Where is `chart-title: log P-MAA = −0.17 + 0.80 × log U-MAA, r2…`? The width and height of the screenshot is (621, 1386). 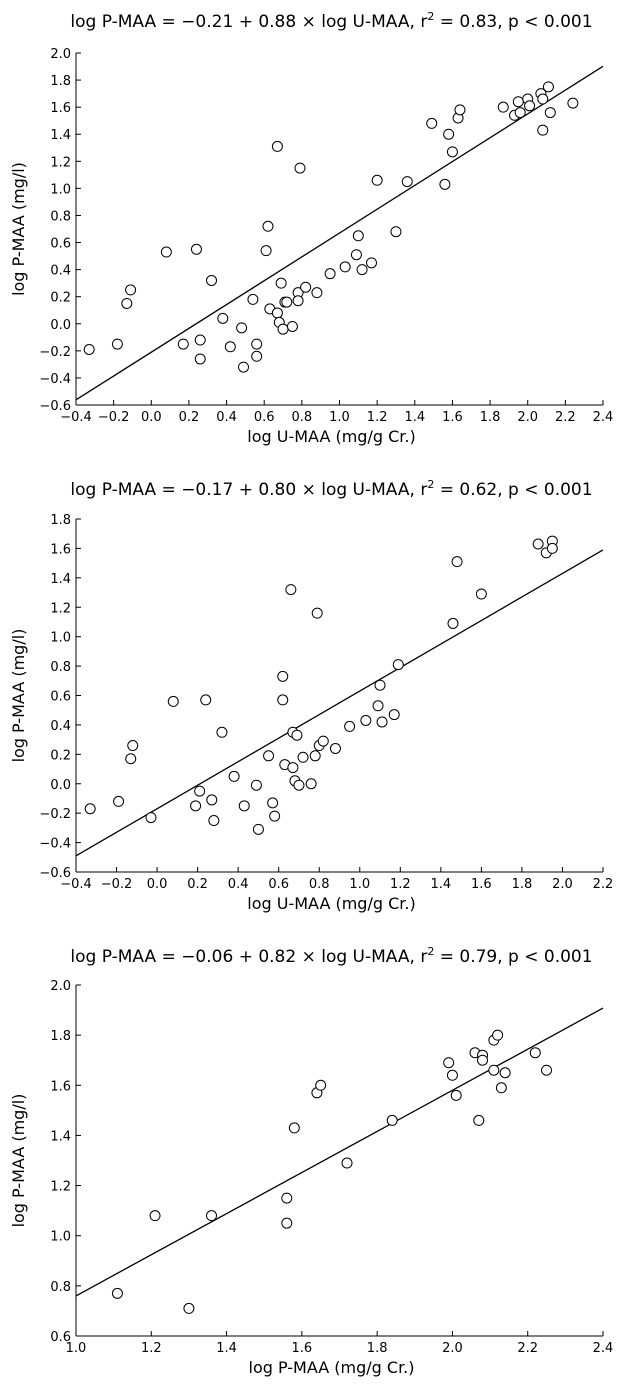 chart-title: log P-MAA = −0.17 + 0.80 × log U-MAA, r2… is located at coordinates (331, 489).